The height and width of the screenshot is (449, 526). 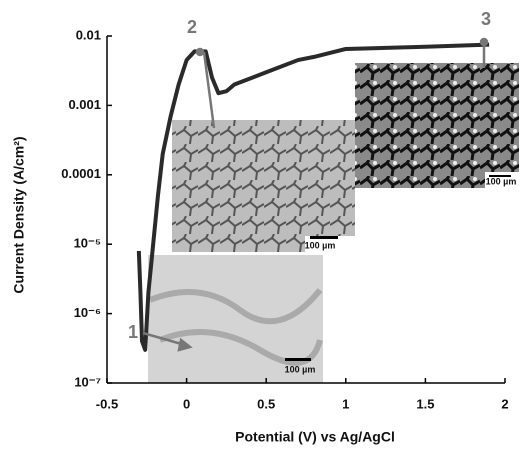 I want to click on x-tick-label: 1, so click(x=345, y=403).